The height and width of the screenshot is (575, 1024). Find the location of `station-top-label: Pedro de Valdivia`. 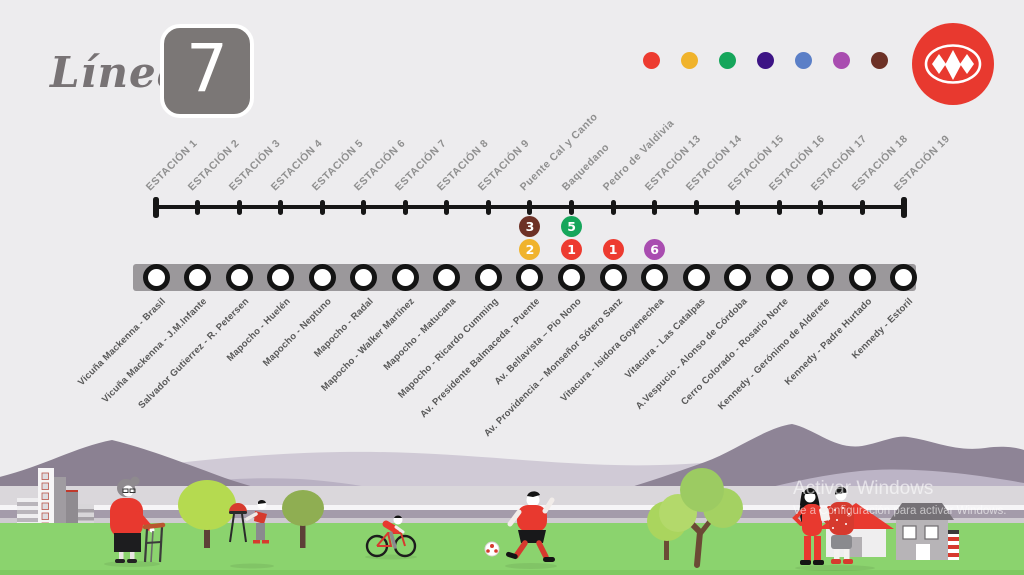

station-top-label: Pedro de Valdivia is located at coordinates (638, 155).